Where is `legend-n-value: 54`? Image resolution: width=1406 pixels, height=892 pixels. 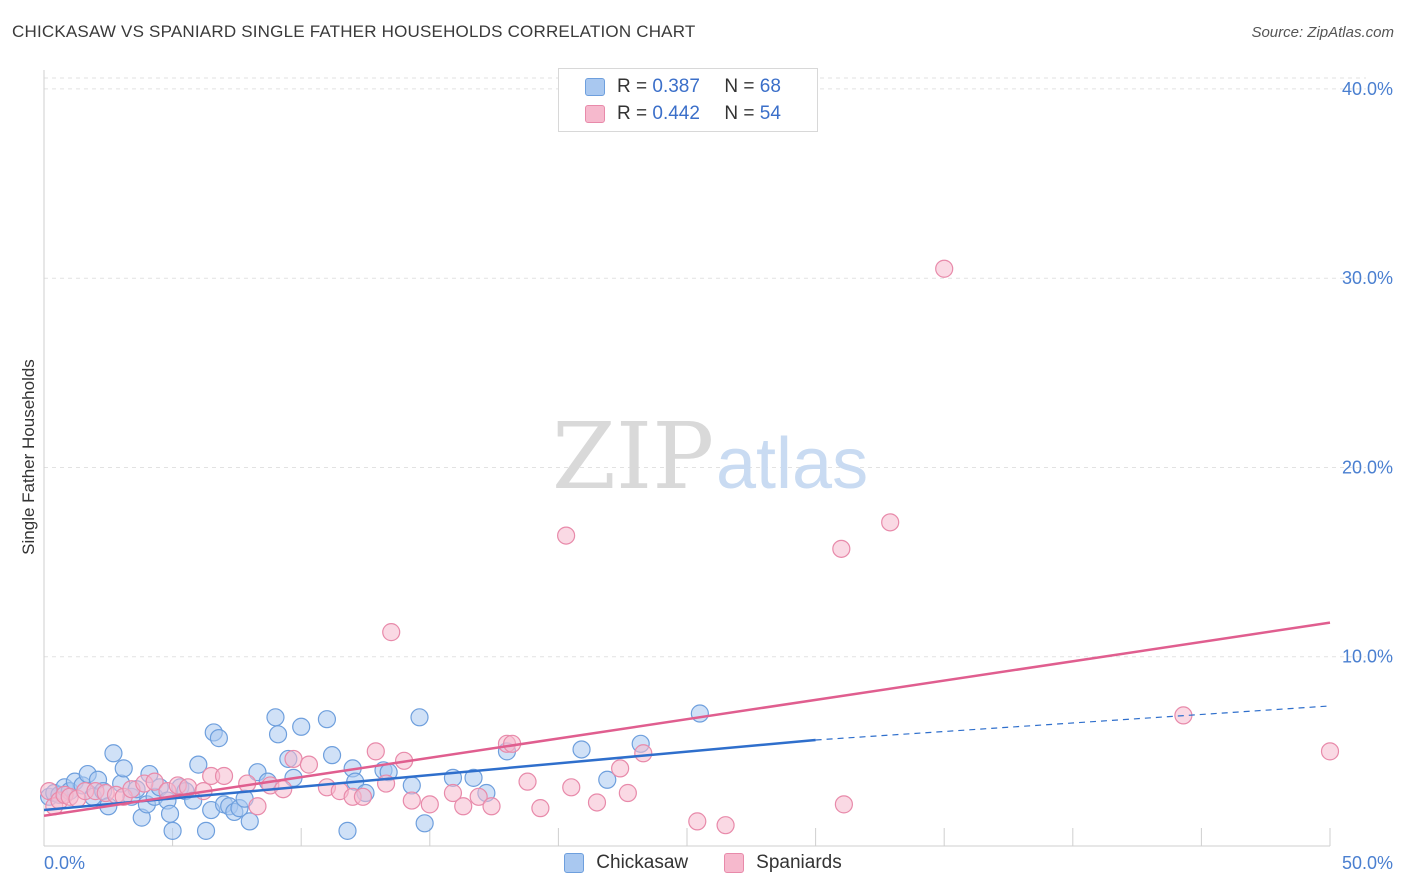 legend-n-value: 54 is located at coordinates (770, 113).